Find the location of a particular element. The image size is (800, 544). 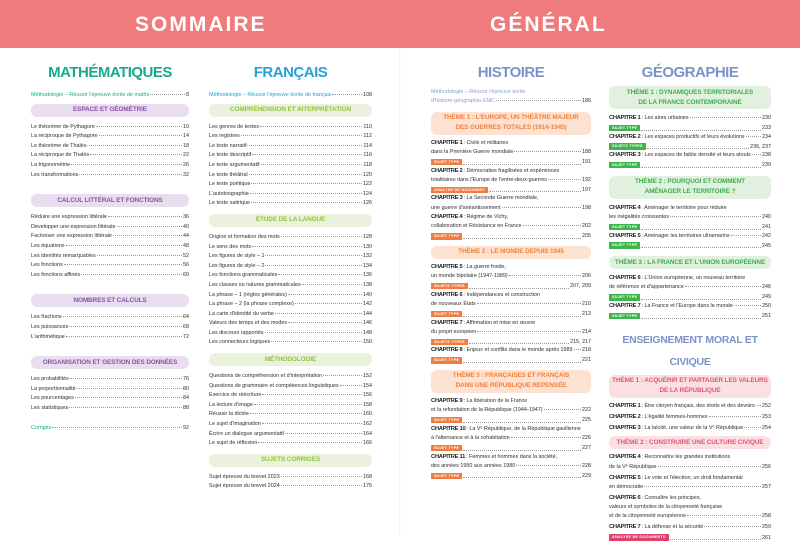

toc-item: Les fractions 64 is located at coordinates (110, 318).